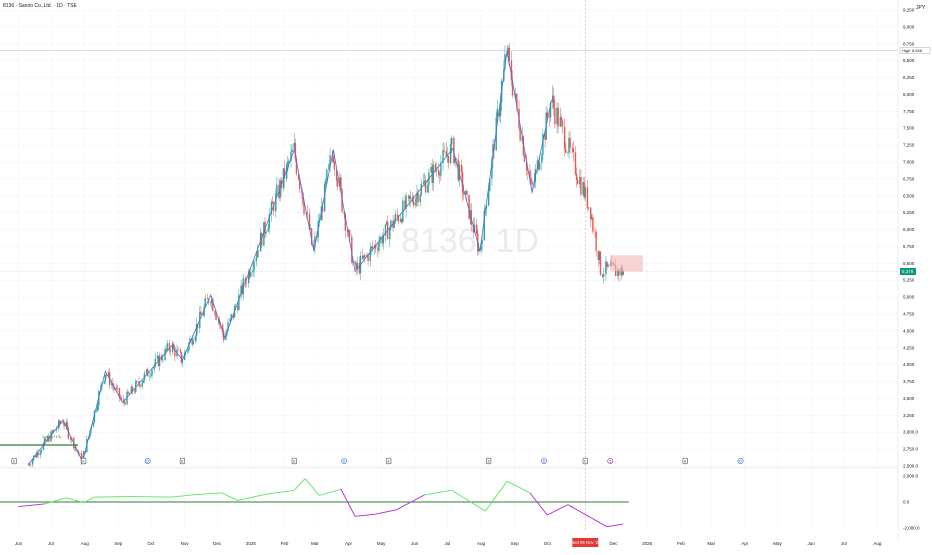  I want to click on osc-tick-label: -2,000.0, so click(911, 528).